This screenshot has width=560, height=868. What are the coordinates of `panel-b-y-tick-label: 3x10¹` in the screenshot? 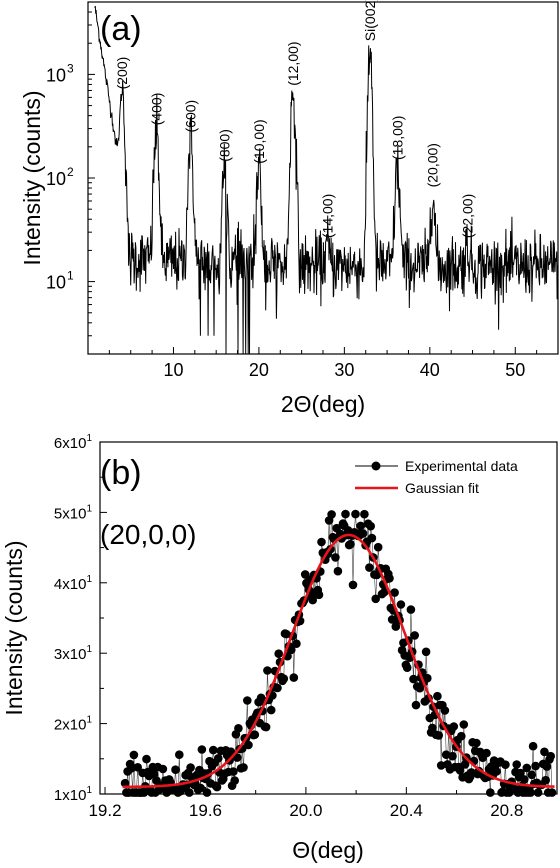 It's located at (73, 653).